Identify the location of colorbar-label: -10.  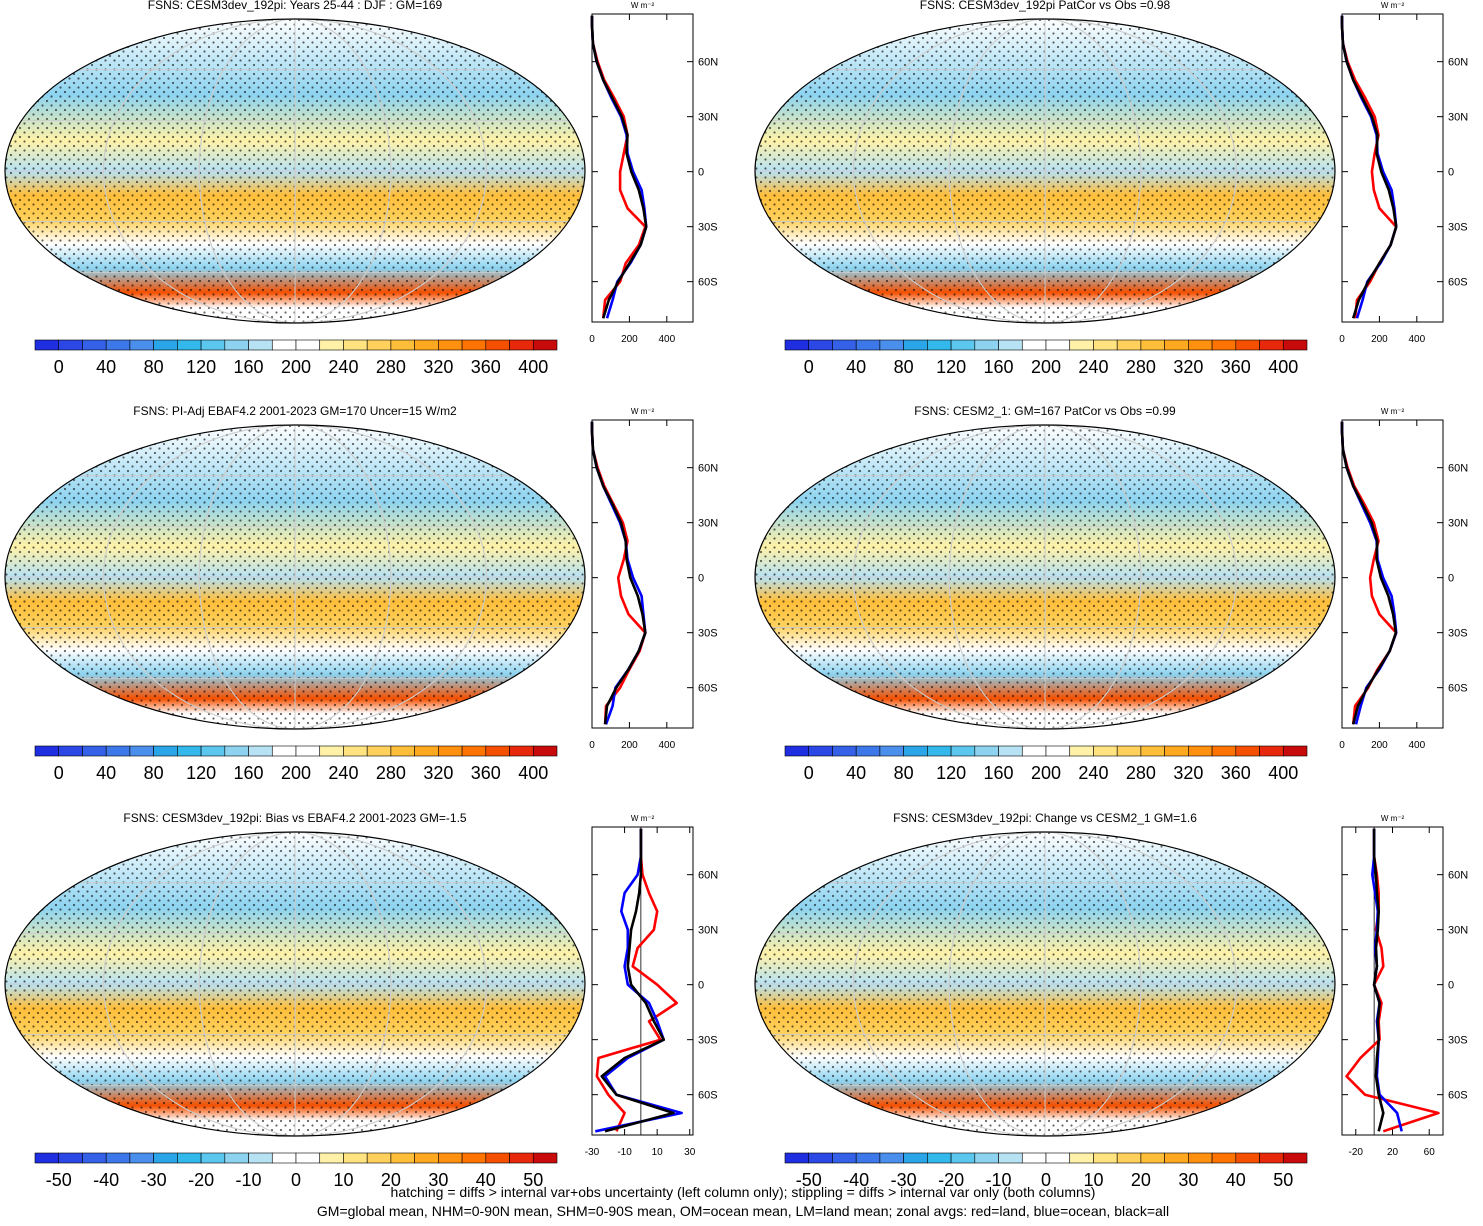
(999, 1180).